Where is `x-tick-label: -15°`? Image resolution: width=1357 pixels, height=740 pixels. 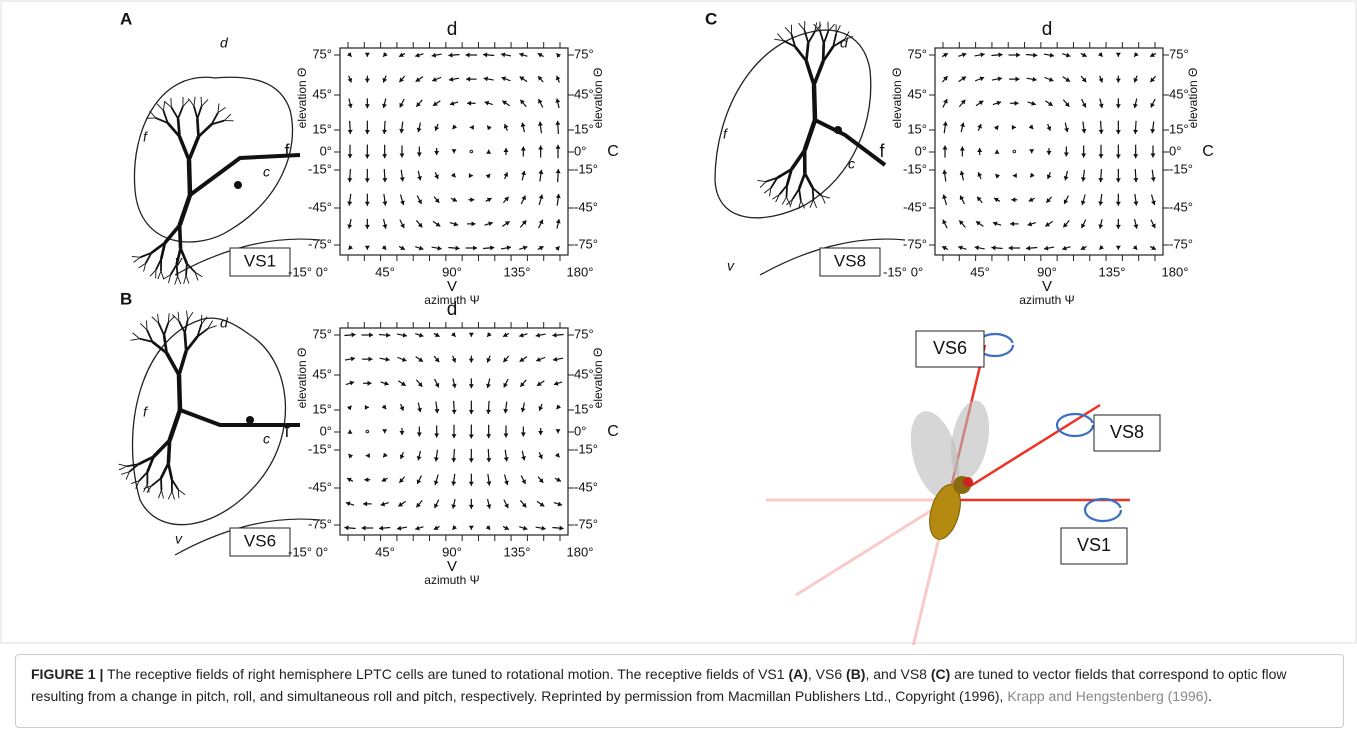 x-tick-label: -15° is located at coordinates (895, 271).